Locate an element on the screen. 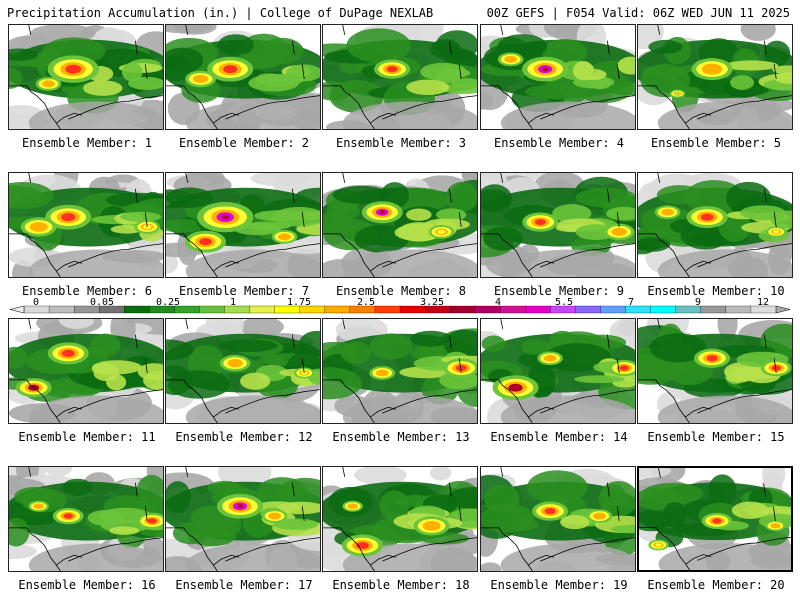  colorbar-tick-label: 3.25 is located at coordinates (432, 302).